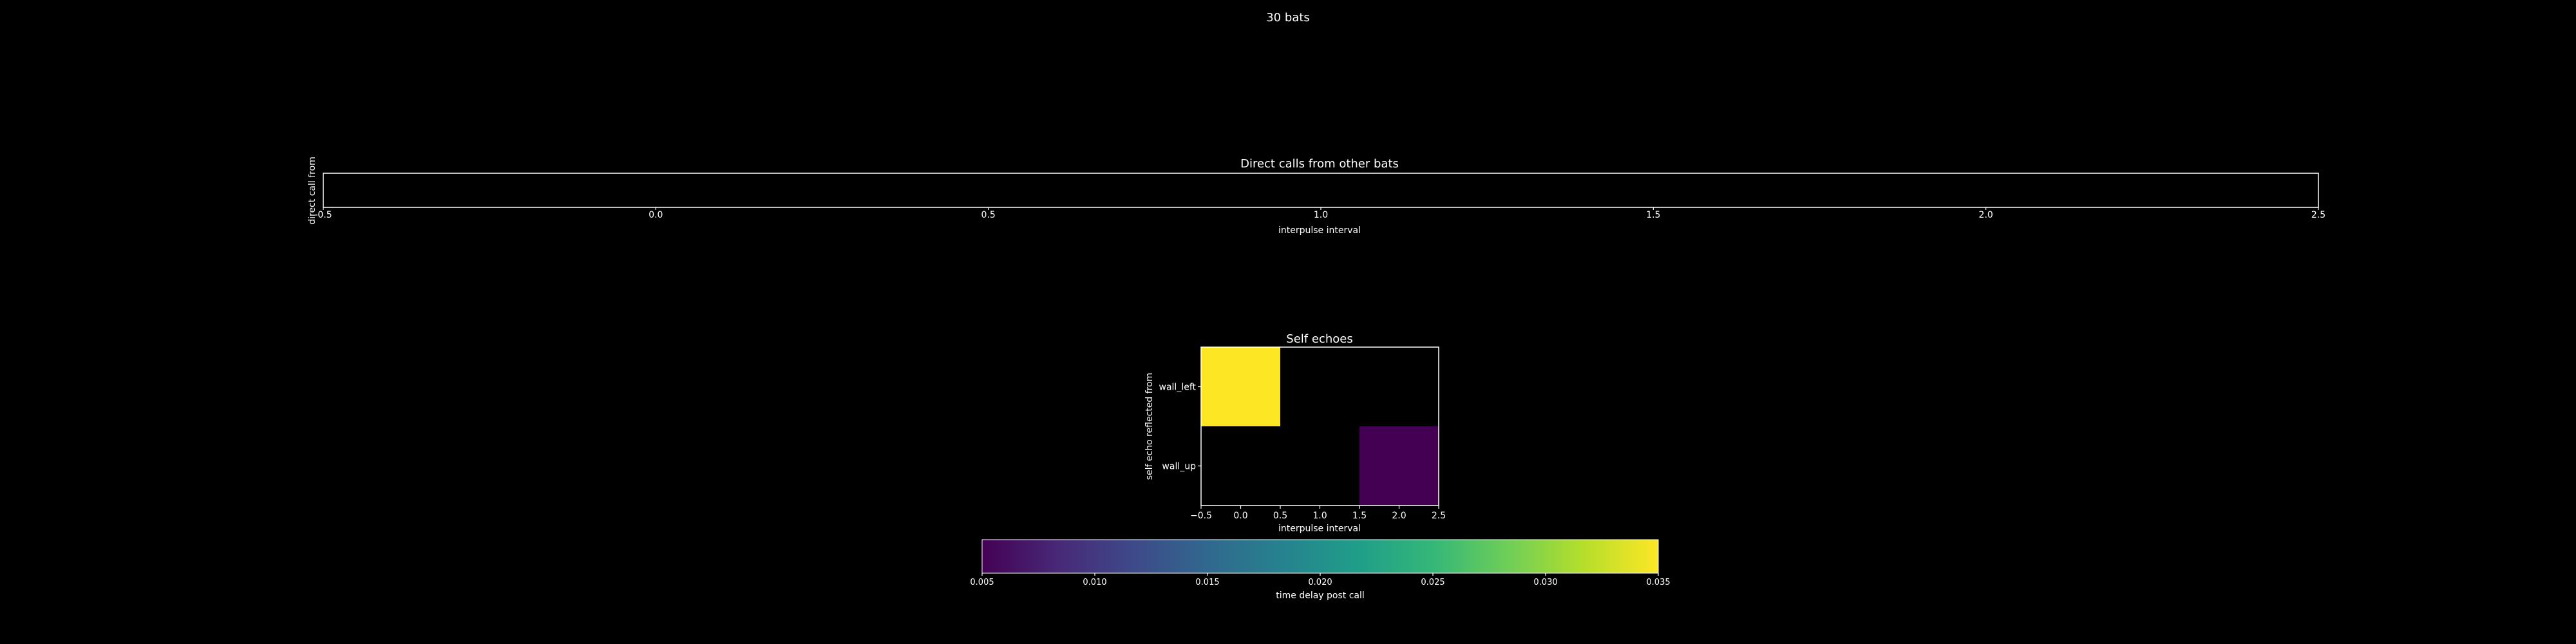 This screenshot has height=644, width=2576. I want to click on direct-calls-x-tick-label: 2.5, so click(2318, 215).